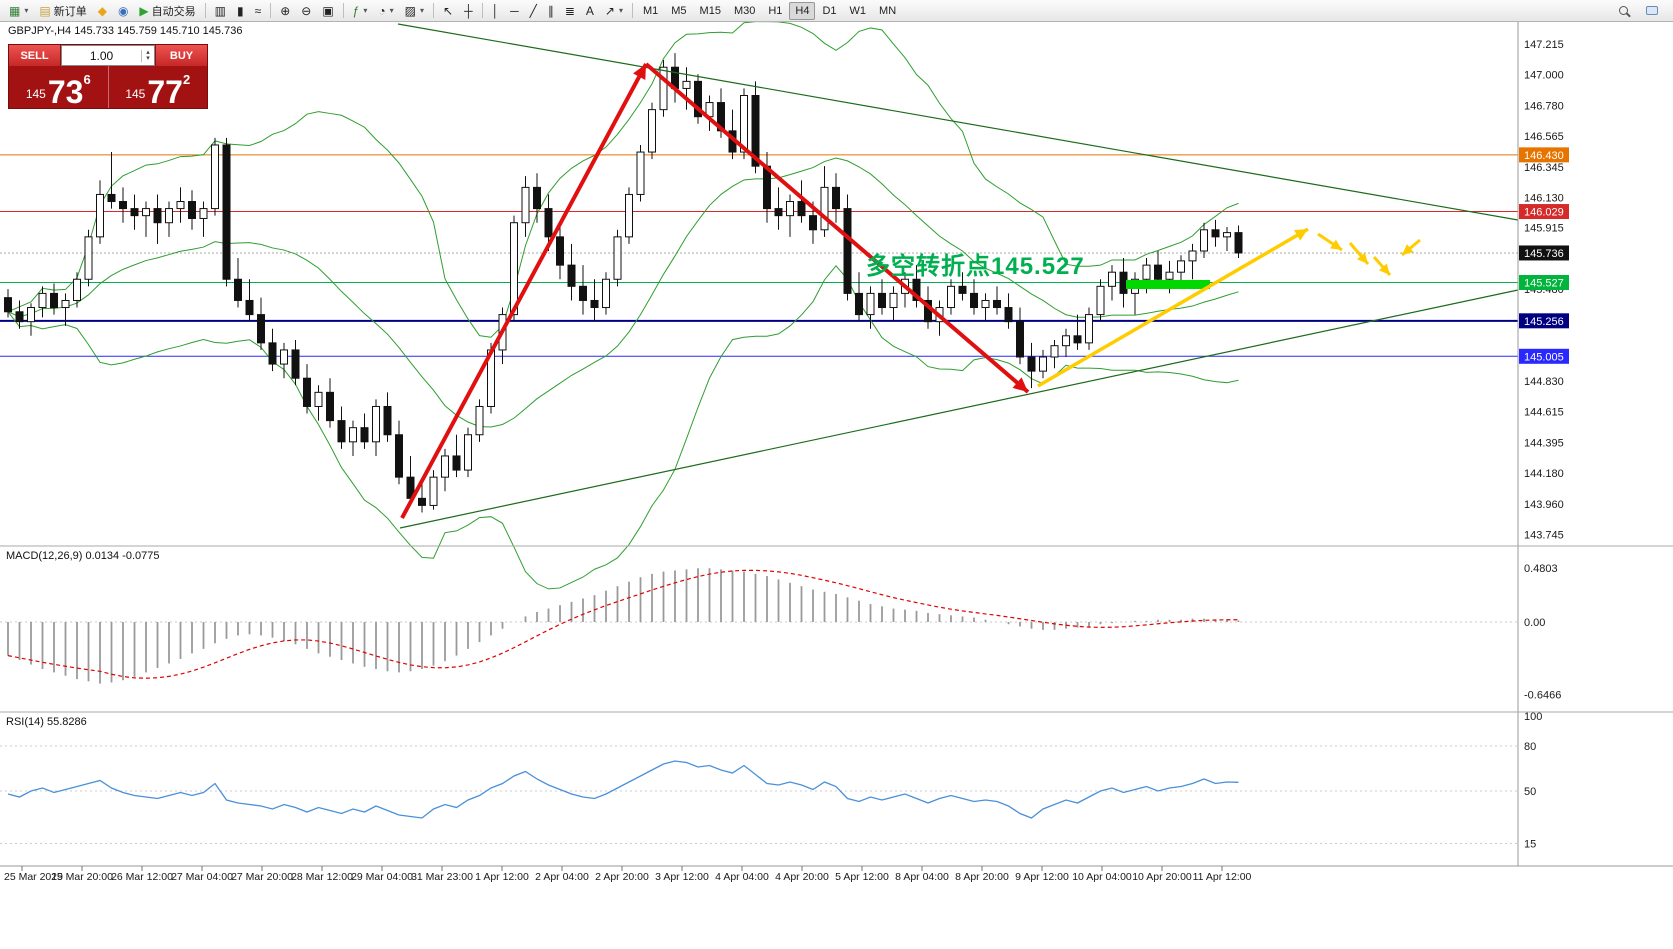 This screenshot has height=949, width=1673. What do you see at coordinates (775, 10) in the screenshot?
I see `timeframe-h1: H1` at bounding box center [775, 10].